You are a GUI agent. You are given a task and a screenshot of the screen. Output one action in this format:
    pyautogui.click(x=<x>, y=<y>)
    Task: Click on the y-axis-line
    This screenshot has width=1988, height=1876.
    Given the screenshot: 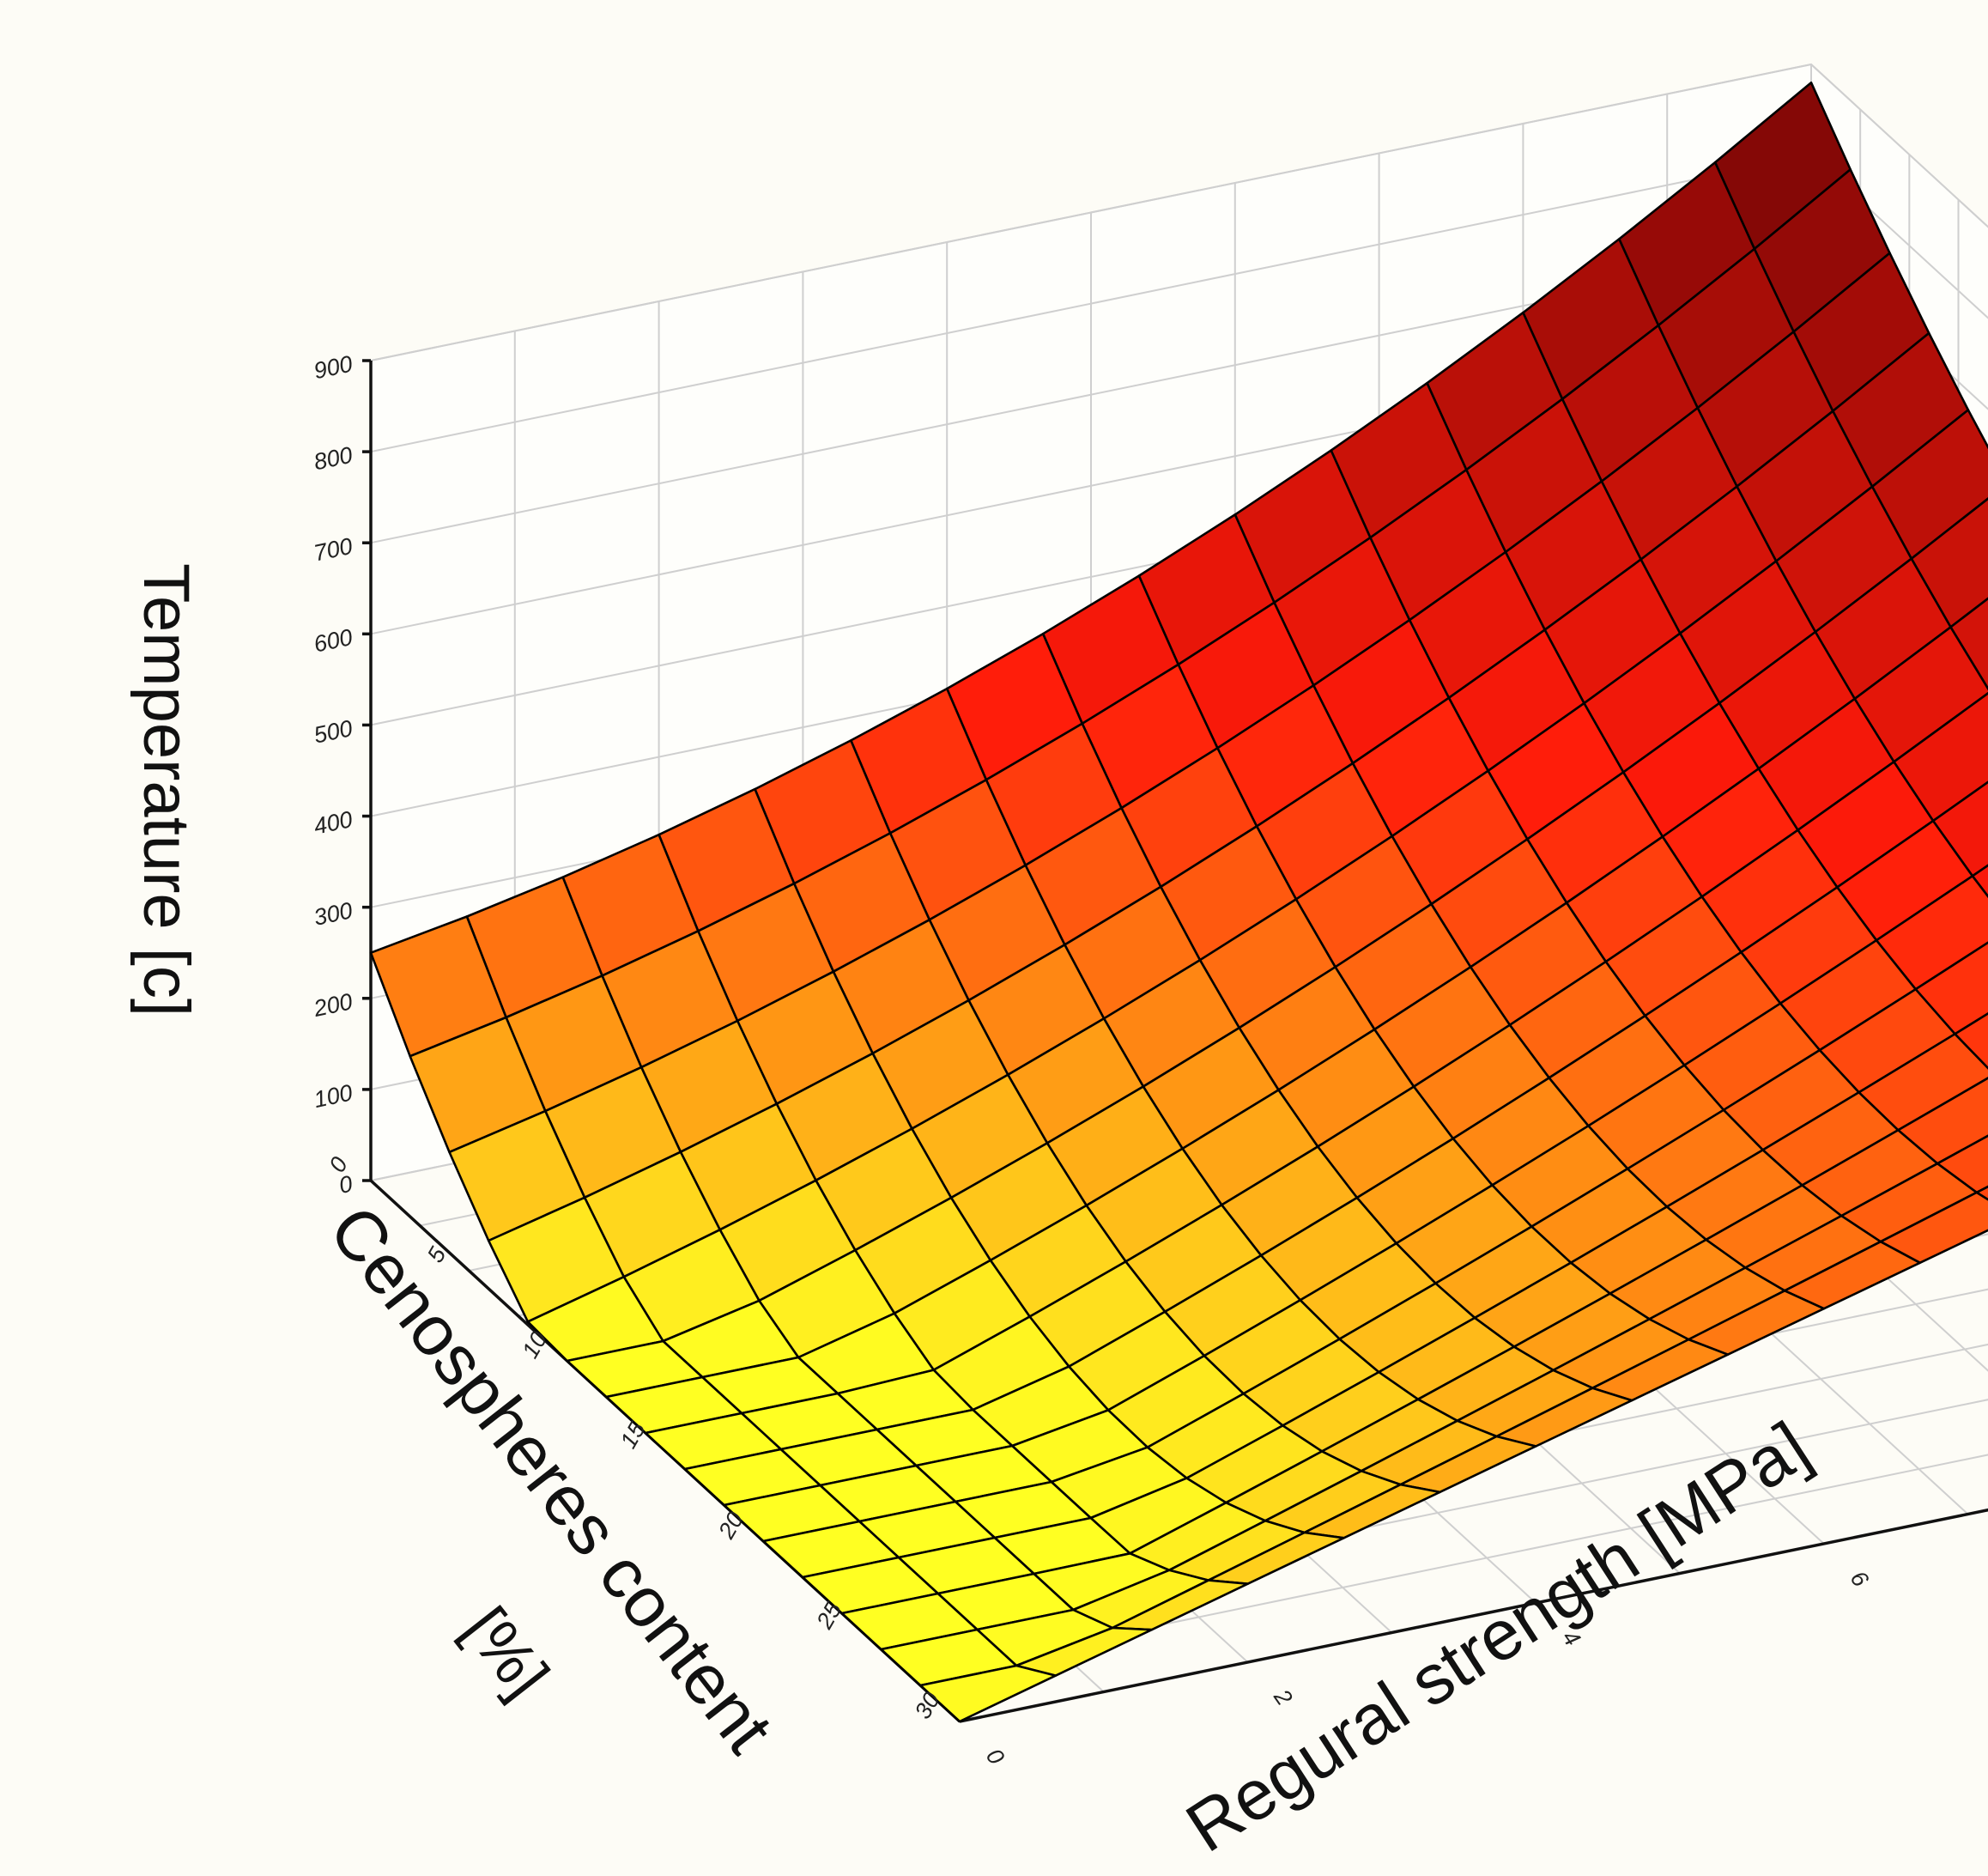 What is the action you would take?
    pyautogui.click(x=1473, y=1615)
    